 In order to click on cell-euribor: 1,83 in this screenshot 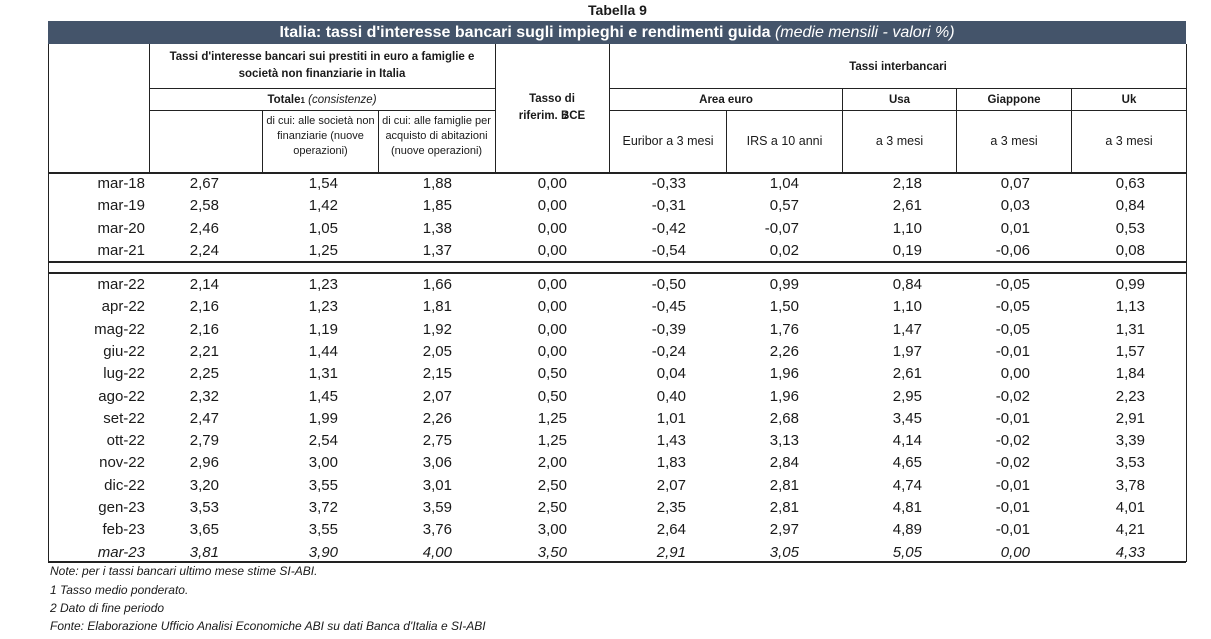, I will do `click(671, 463)`.